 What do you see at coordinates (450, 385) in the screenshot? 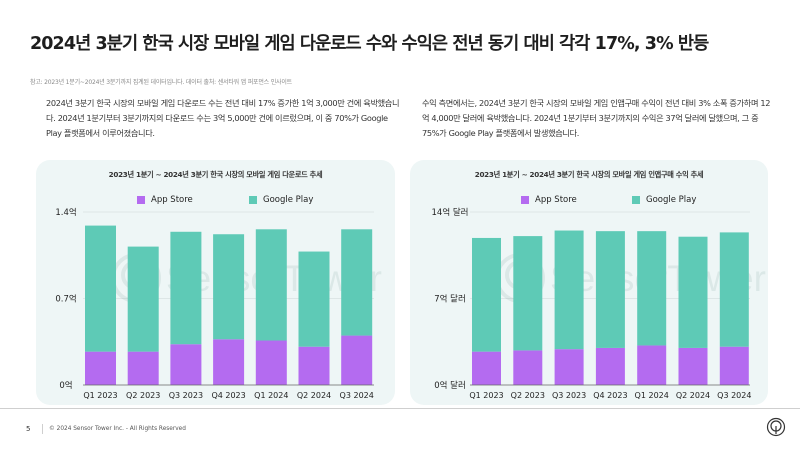
I see `y-tick-label: 0억 달러` at bounding box center [450, 385].